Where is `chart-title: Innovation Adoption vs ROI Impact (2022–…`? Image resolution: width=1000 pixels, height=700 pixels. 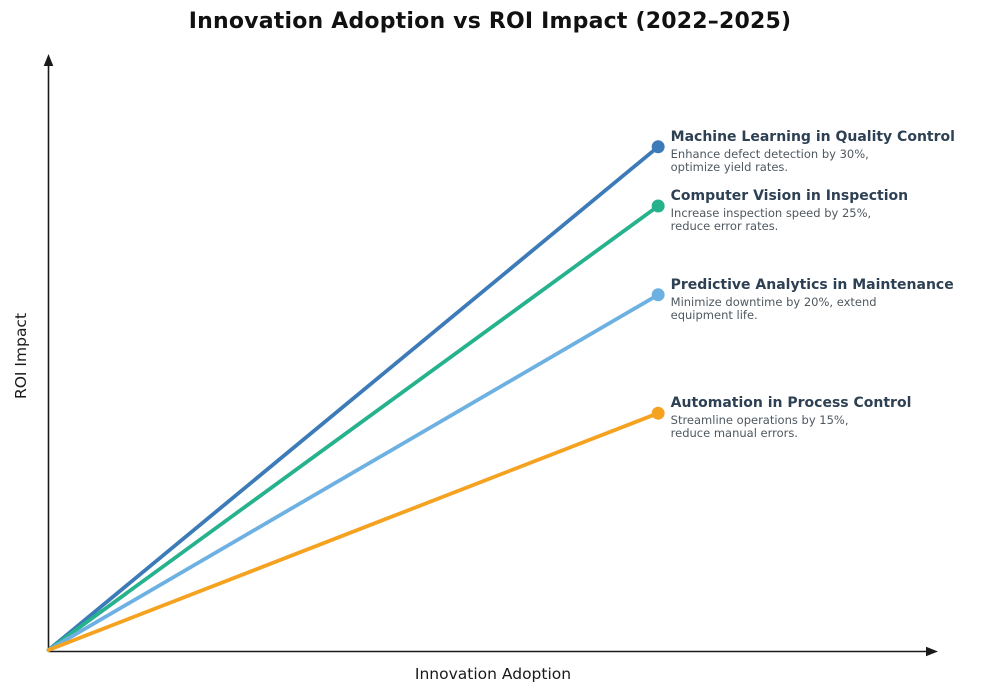
chart-title: Innovation Adoption vs ROI Impact (2022–… is located at coordinates (490, 21).